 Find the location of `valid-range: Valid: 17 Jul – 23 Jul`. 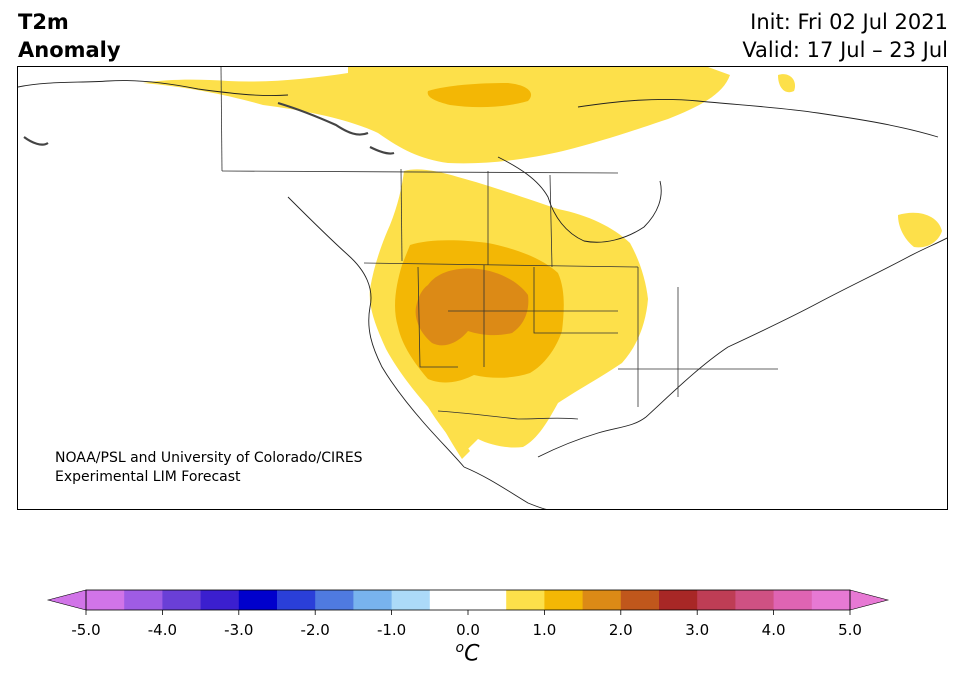

valid-range: Valid: 17 Jul – 23 Jul is located at coordinates (845, 50).